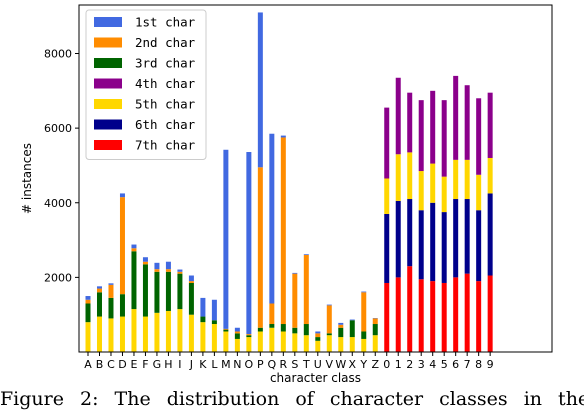  What do you see at coordinates (467, 122) in the screenshot?
I see `bar-segment-7-4th-char` at bounding box center [467, 122].